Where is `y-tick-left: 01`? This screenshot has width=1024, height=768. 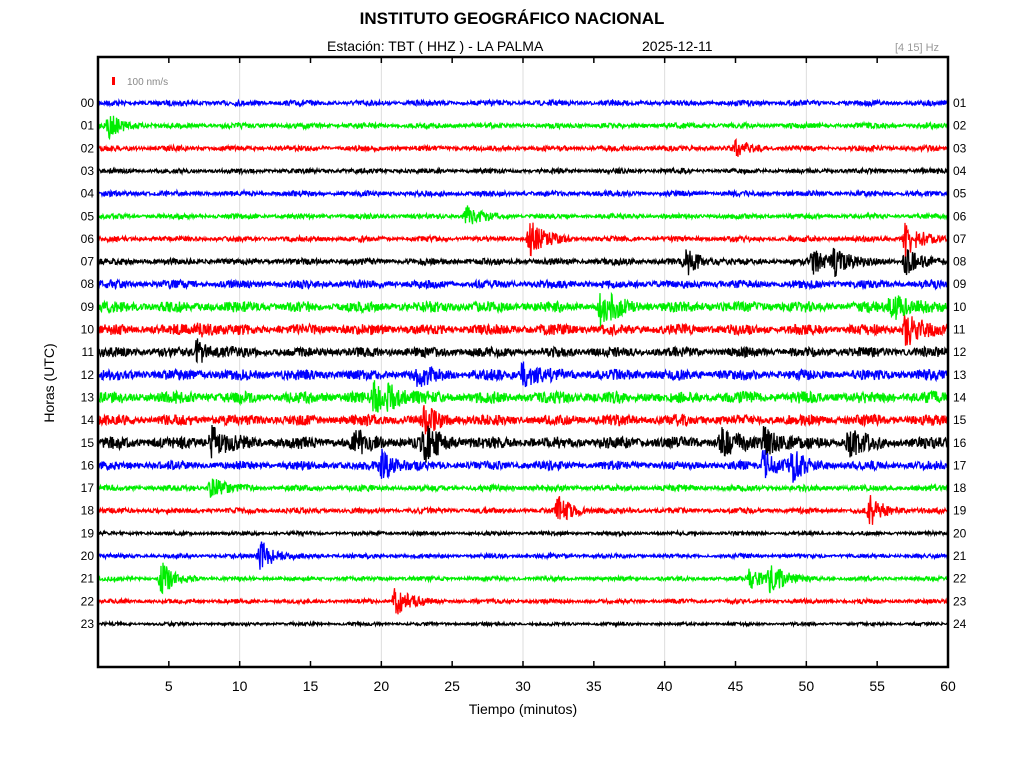
y-tick-left: 01 is located at coordinates (88, 126).